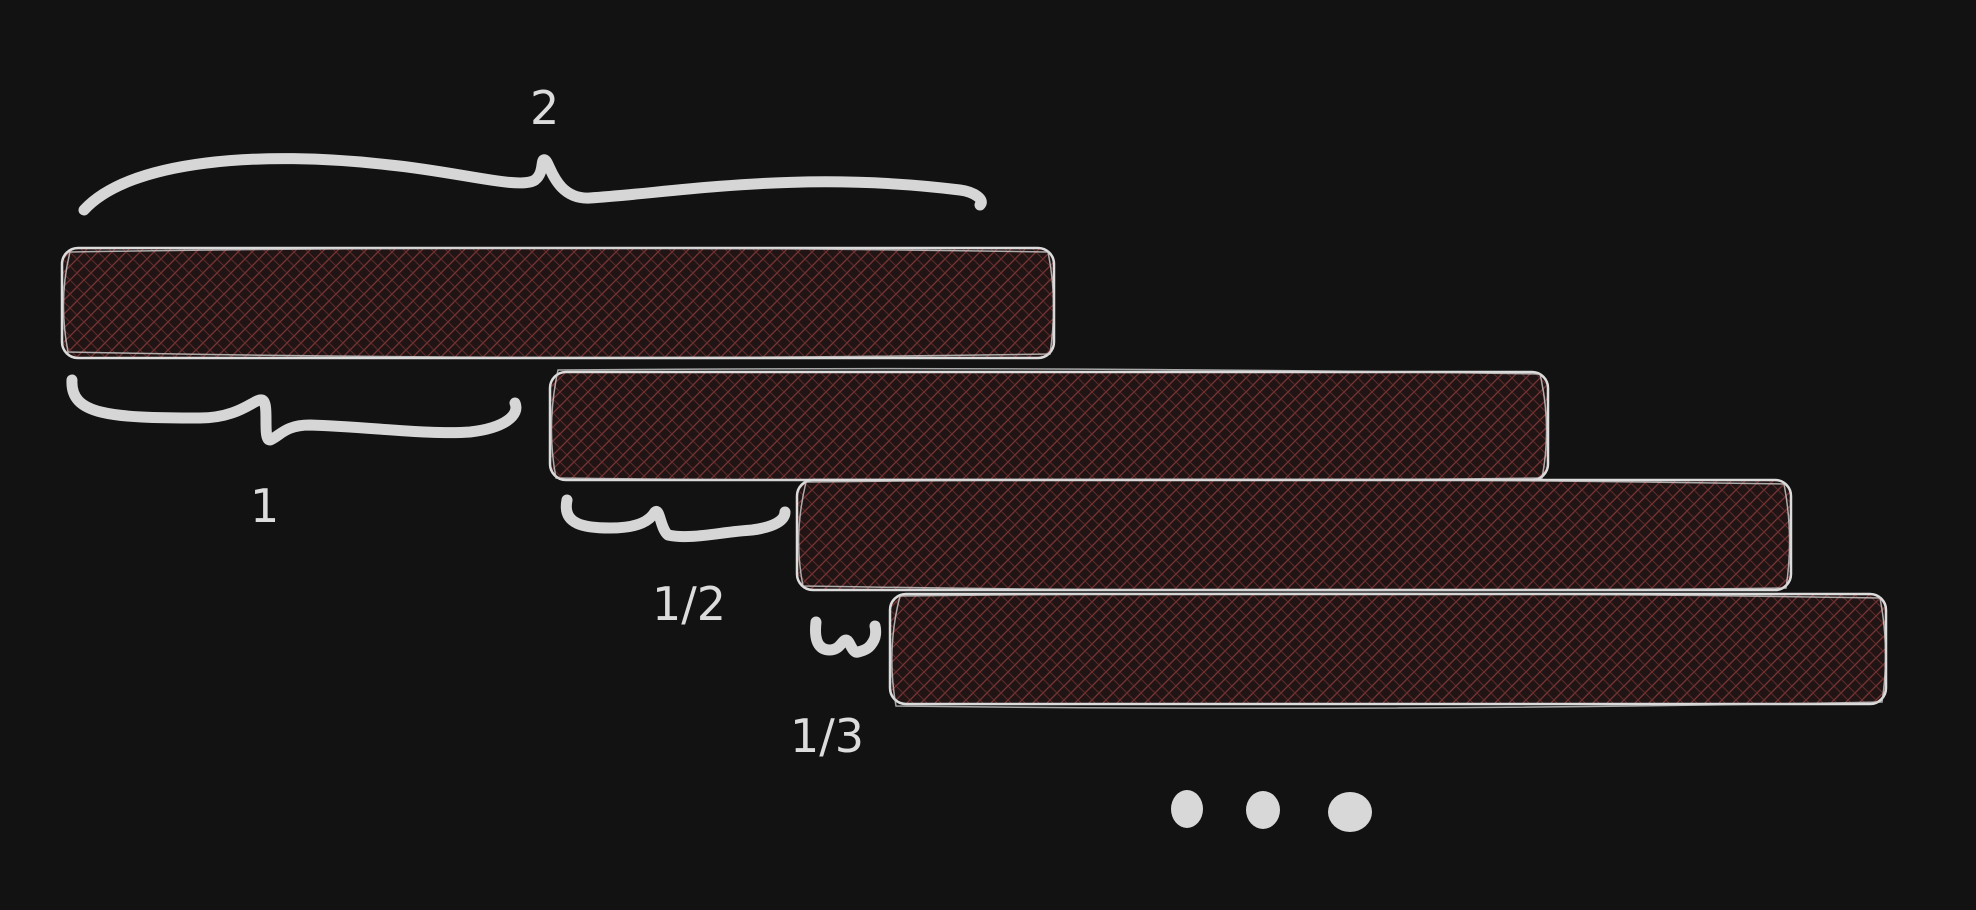 Image resolution: width=1976 pixels, height=910 pixels. What do you see at coordinates (532, 184) in the screenshot?
I see `top-brace` at bounding box center [532, 184].